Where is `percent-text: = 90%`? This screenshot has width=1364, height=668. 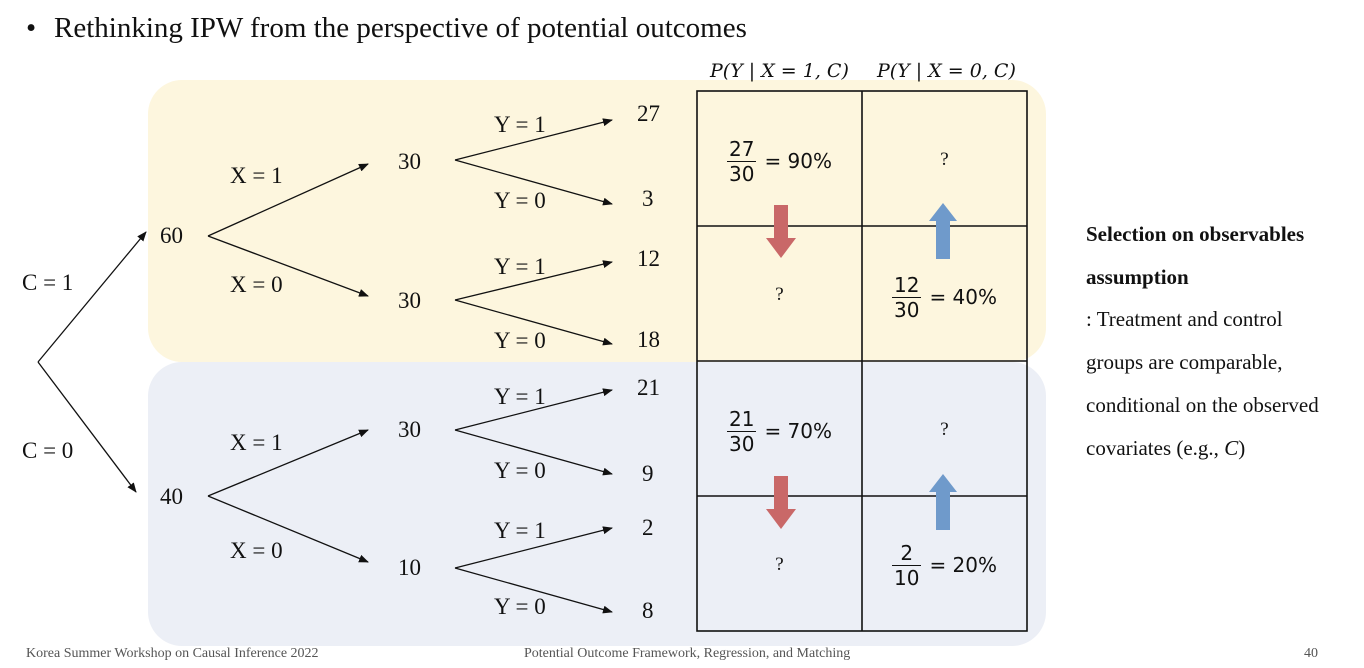
percent-text: = 90% is located at coordinates (798, 161).